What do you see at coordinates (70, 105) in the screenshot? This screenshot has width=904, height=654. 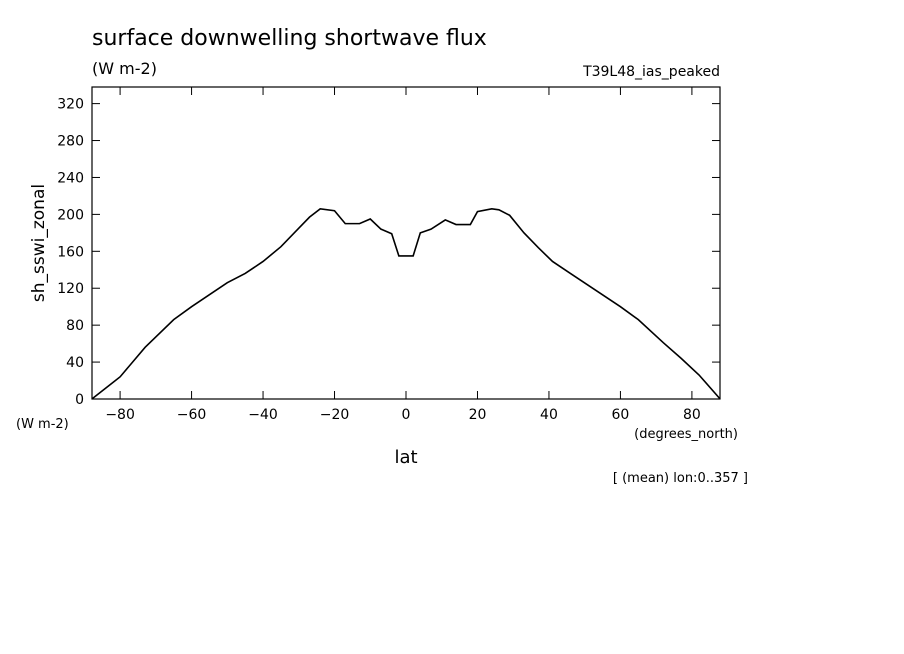 I see `y-tick-label: 320` at bounding box center [70, 105].